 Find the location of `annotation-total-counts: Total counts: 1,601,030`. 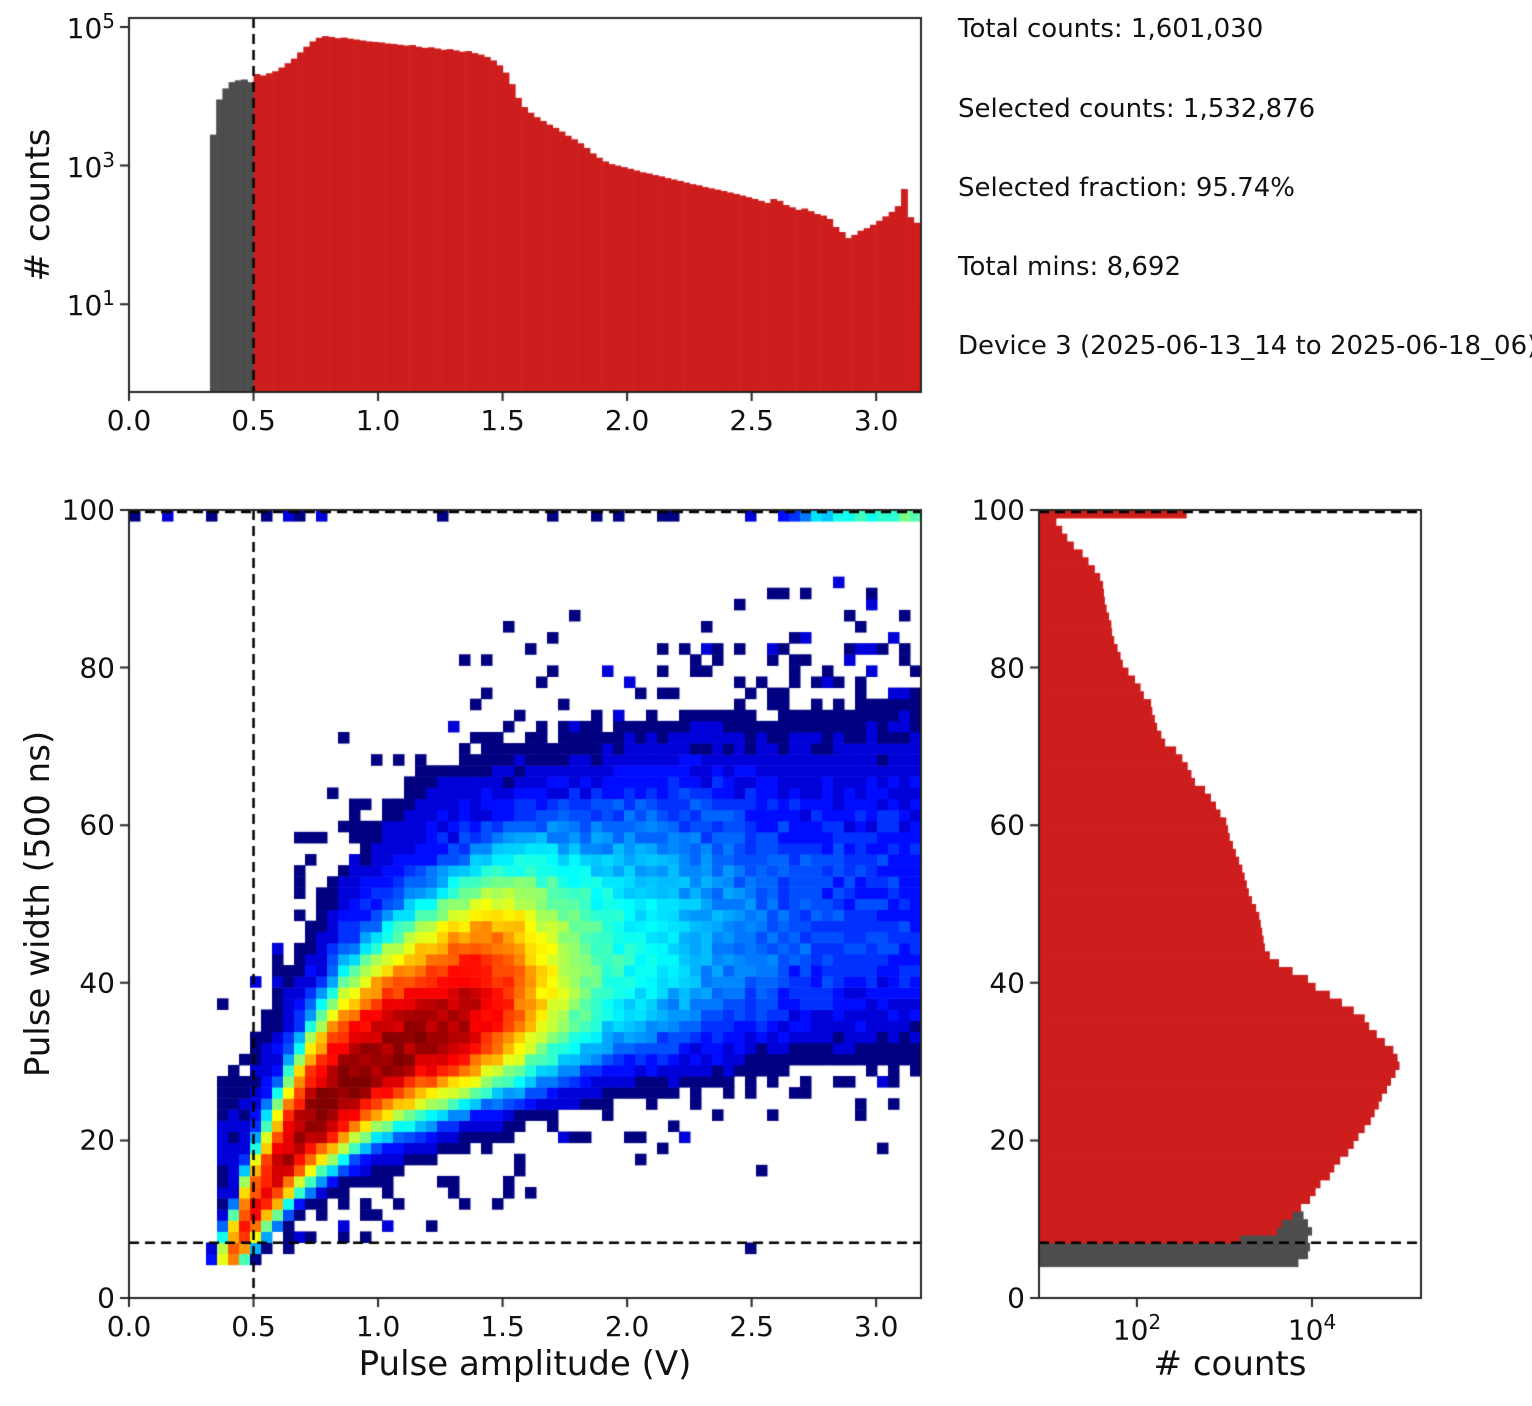

annotation-total-counts: Total counts: 1,601,030 is located at coordinates (1111, 29).